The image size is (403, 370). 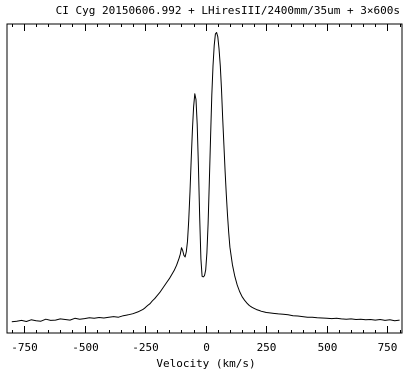 I want to click on x-axis-tick-labels: -750 -500 -250 0 250 500 750, so click(x=204, y=347).